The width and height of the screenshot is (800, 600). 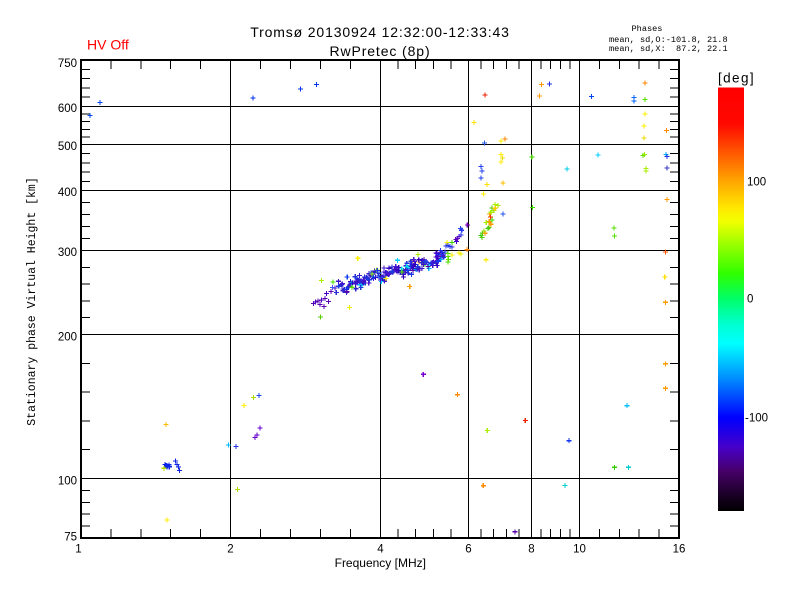 What do you see at coordinates (230, 550) in the screenshot?
I see `svg-text: 2` at bounding box center [230, 550].